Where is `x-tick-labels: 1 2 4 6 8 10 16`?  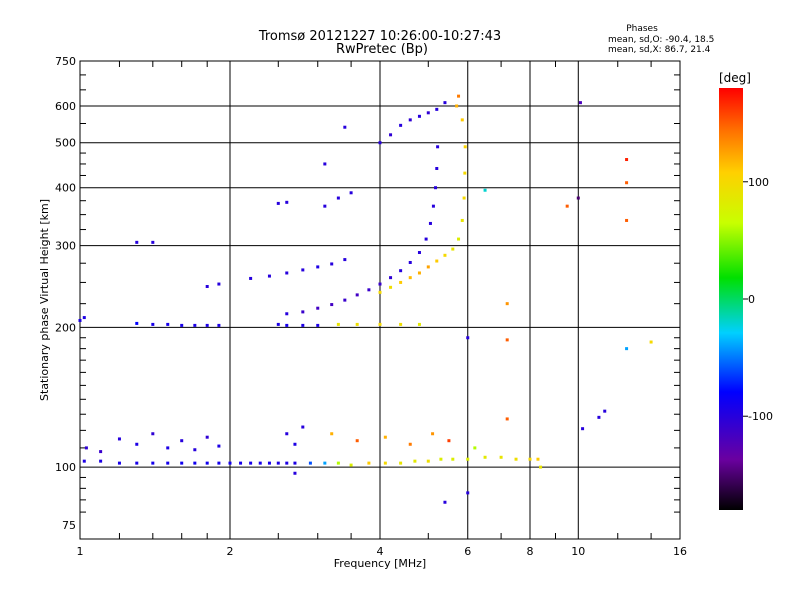
x-tick-labels: 1 2 4 6 8 10 16 is located at coordinates (382, 551).